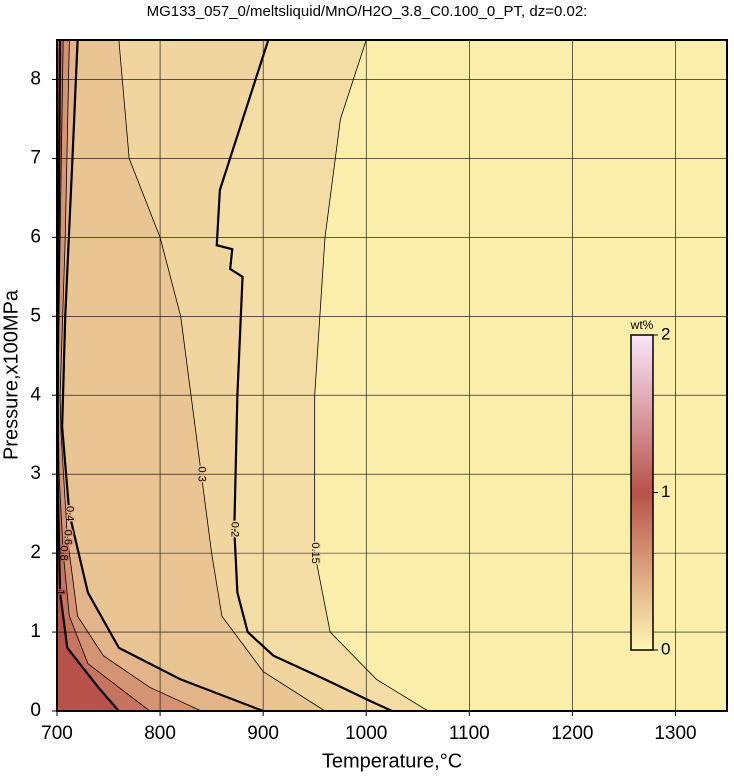 The height and width of the screenshot is (776, 734). What do you see at coordinates (35, 552) in the screenshot?
I see `y-tick-label: 2` at bounding box center [35, 552].